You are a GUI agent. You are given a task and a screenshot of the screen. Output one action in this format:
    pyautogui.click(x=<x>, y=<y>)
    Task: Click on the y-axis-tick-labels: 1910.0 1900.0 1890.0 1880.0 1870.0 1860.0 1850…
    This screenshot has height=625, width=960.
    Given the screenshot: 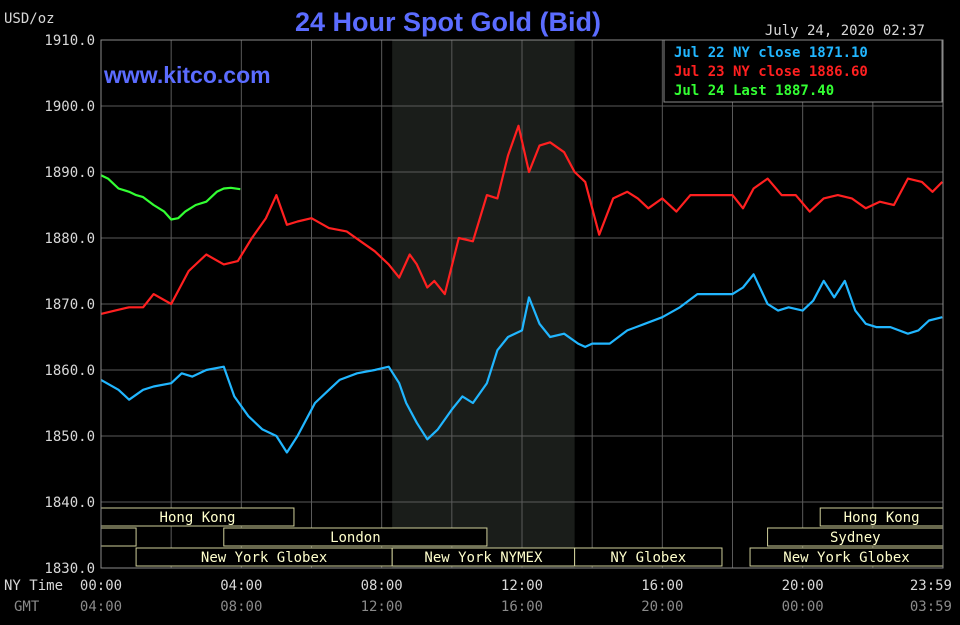 What is the action you would take?
    pyautogui.click(x=69, y=305)
    